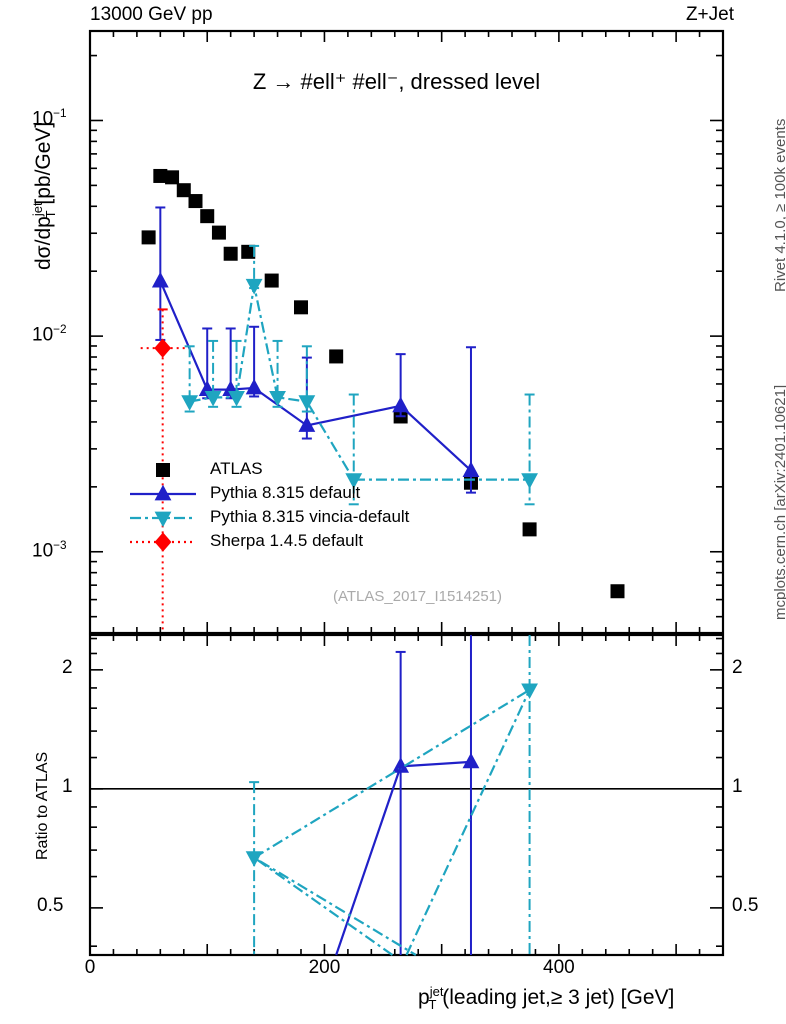 The width and height of the screenshot is (786, 1024). I want to click on x-tick-label-200: 200, so click(324, 967).